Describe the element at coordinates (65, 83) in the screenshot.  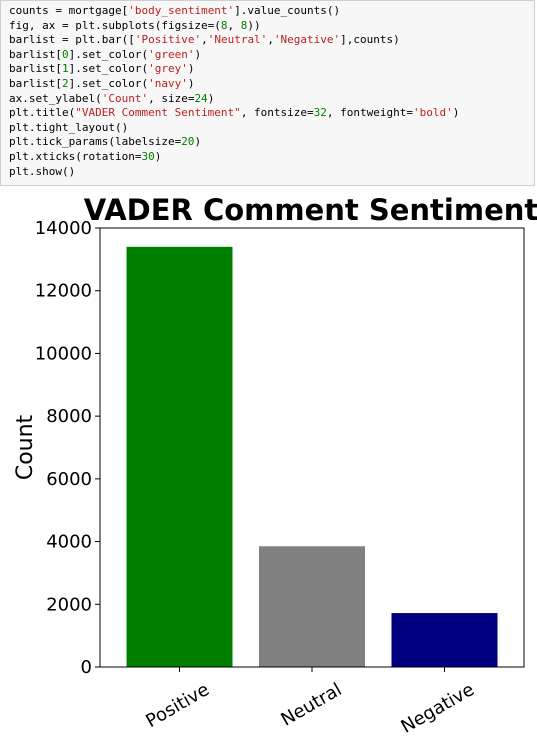
I see `code-token: 2` at that location.